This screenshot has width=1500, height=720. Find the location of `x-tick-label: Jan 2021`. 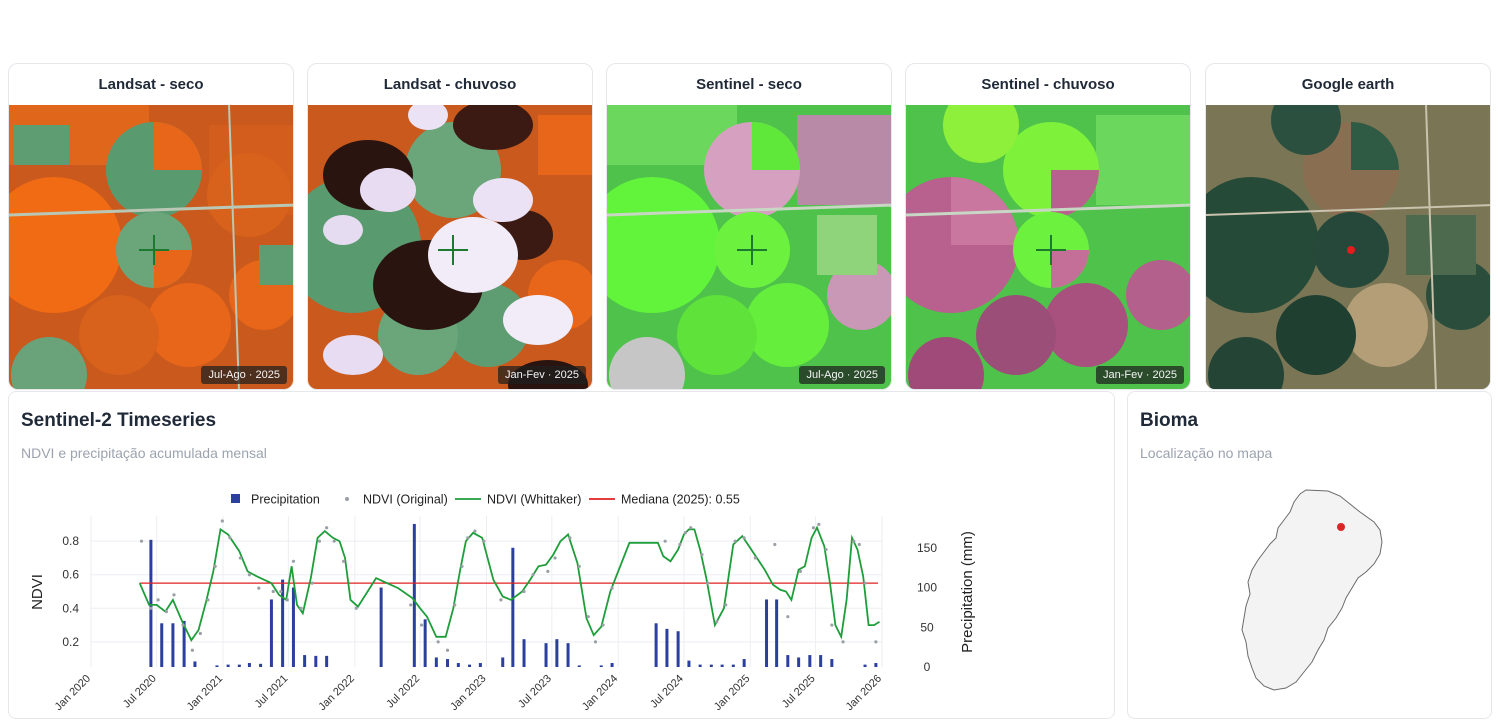

x-tick-label: Jan 2021 is located at coordinates (205, 693).